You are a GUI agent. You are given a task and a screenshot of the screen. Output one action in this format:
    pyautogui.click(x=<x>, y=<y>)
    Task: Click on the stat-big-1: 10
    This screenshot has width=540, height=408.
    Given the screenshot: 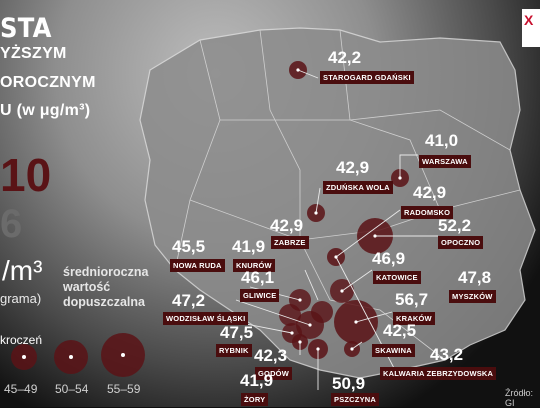 What is the action you would take?
    pyautogui.click(x=26, y=175)
    